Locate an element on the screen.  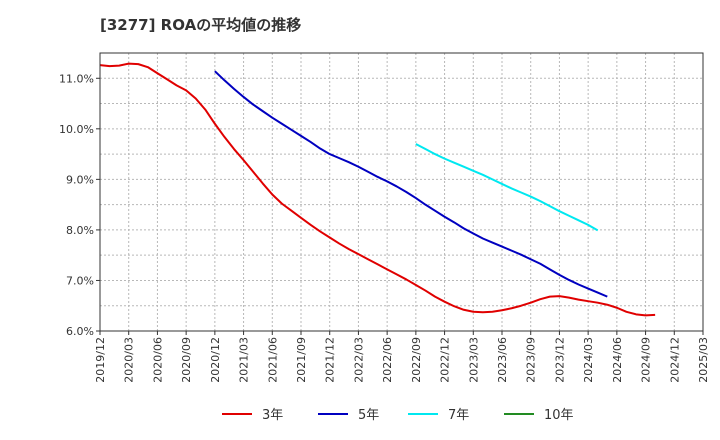
x-tick-label: 2020/06 is located at coordinates (157, 360).